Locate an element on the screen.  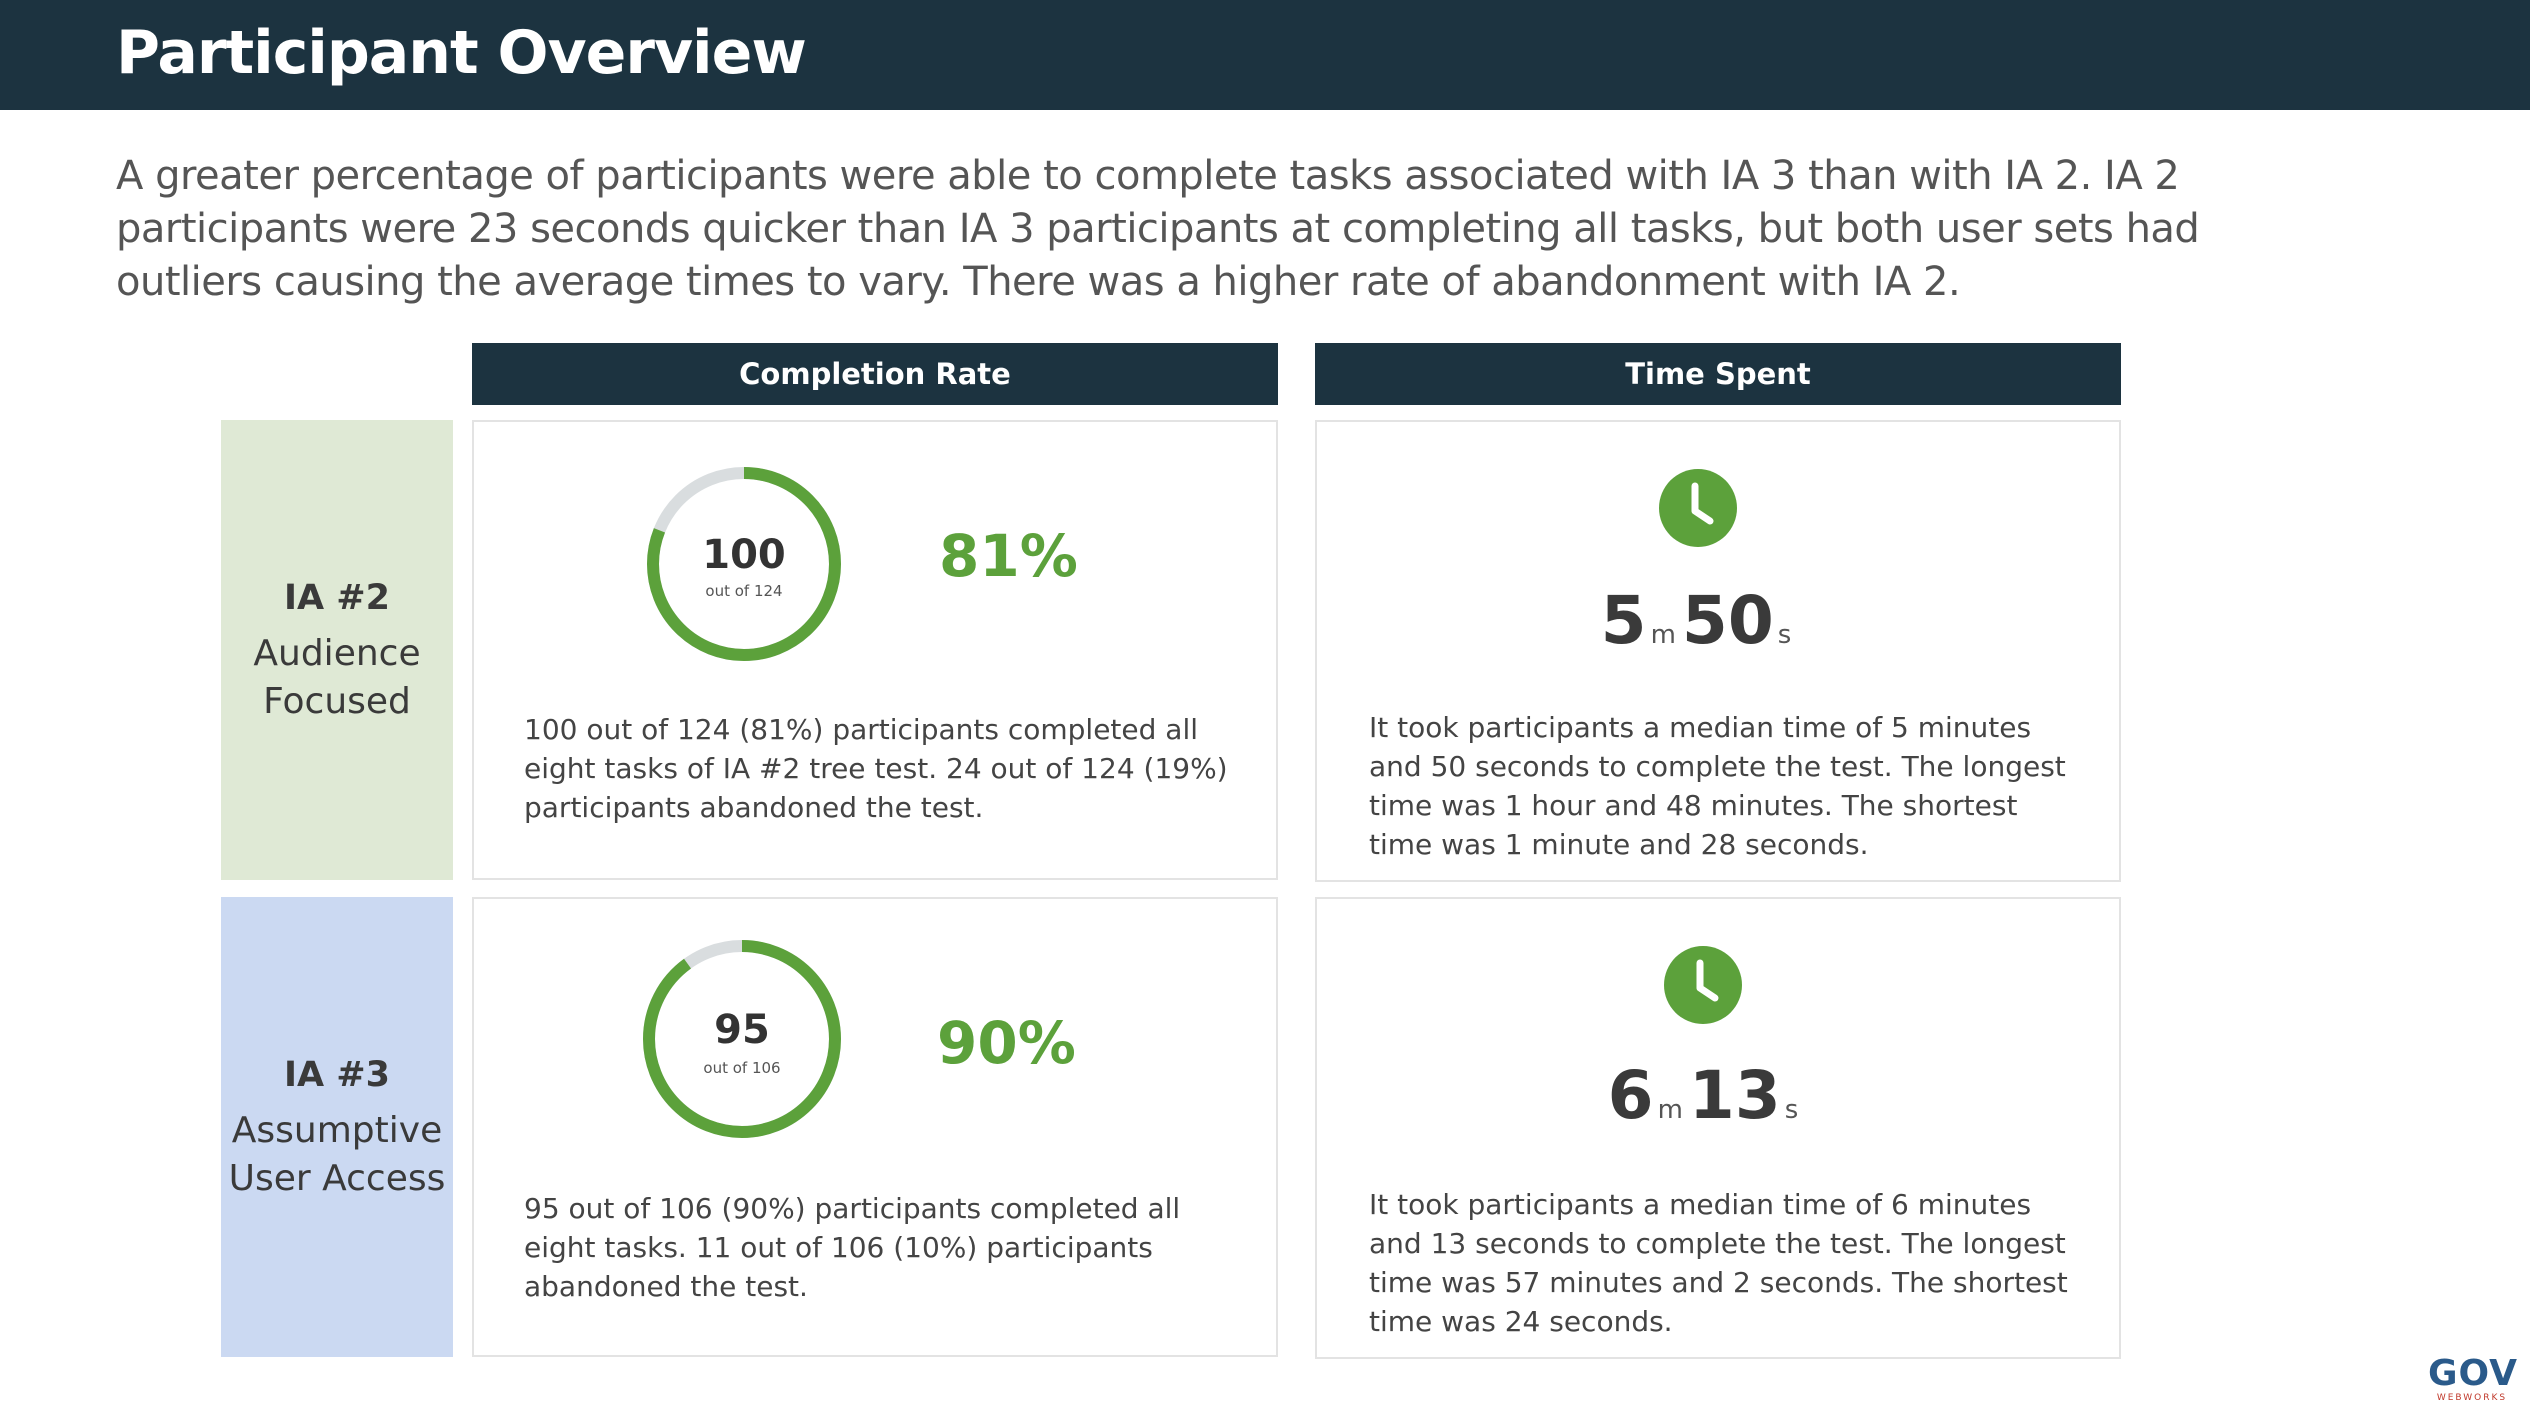
median-time: 6 m13 s is located at coordinates (1706, 1095).